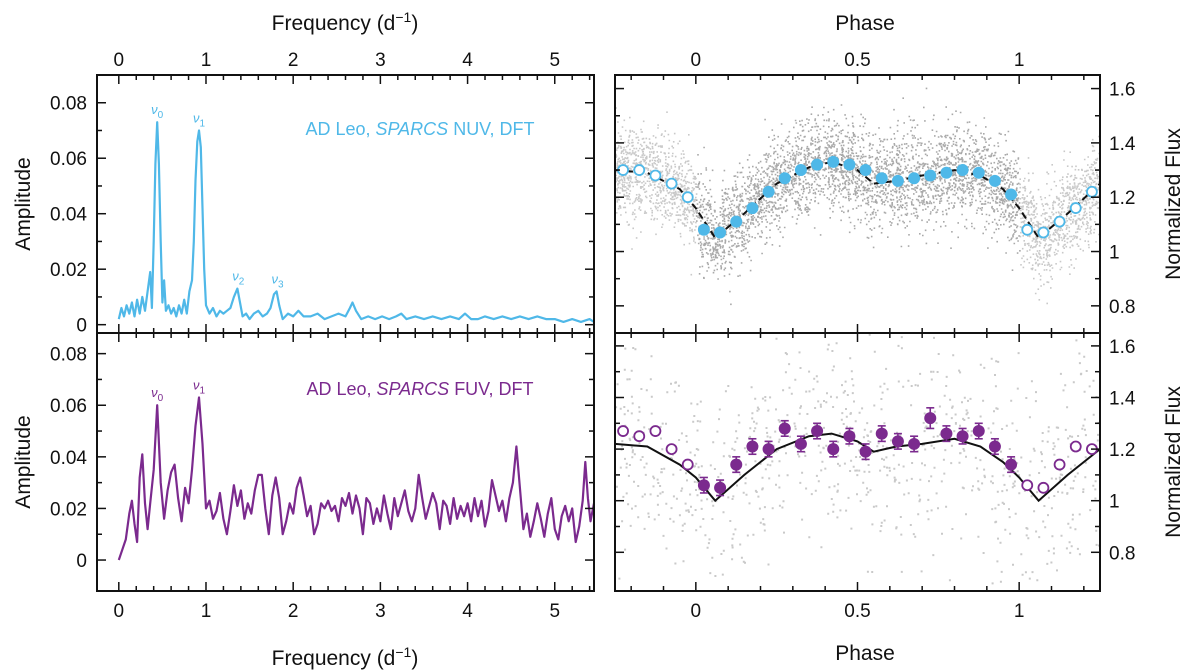  Describe the element at coordinates (1122, 144) in the screenshot. I see `y-tick-label: 1.4` at that location.